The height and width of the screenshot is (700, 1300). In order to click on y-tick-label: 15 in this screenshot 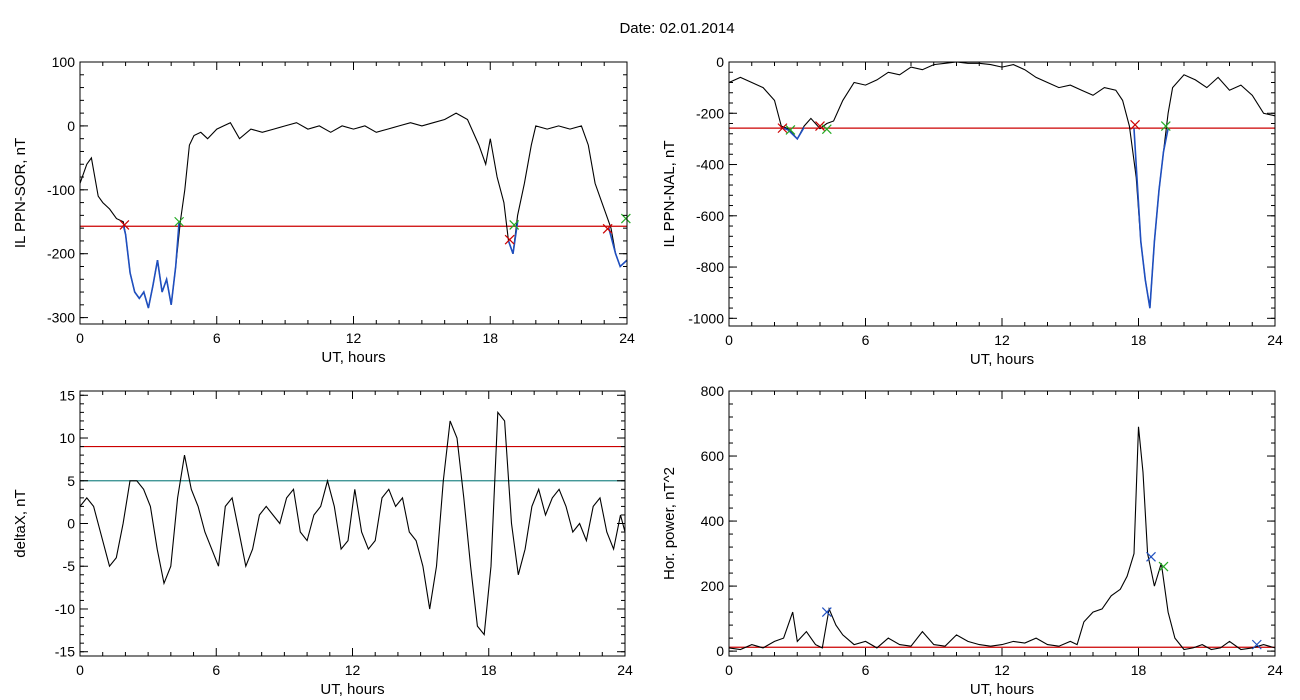, I will do `click(67, 395)`.